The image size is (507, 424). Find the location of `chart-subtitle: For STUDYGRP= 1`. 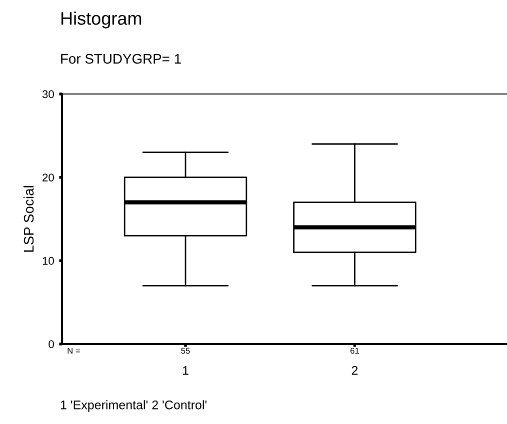

chart-subtitle: For STUDYGRP= 1 is located at coordinates (121, 59).